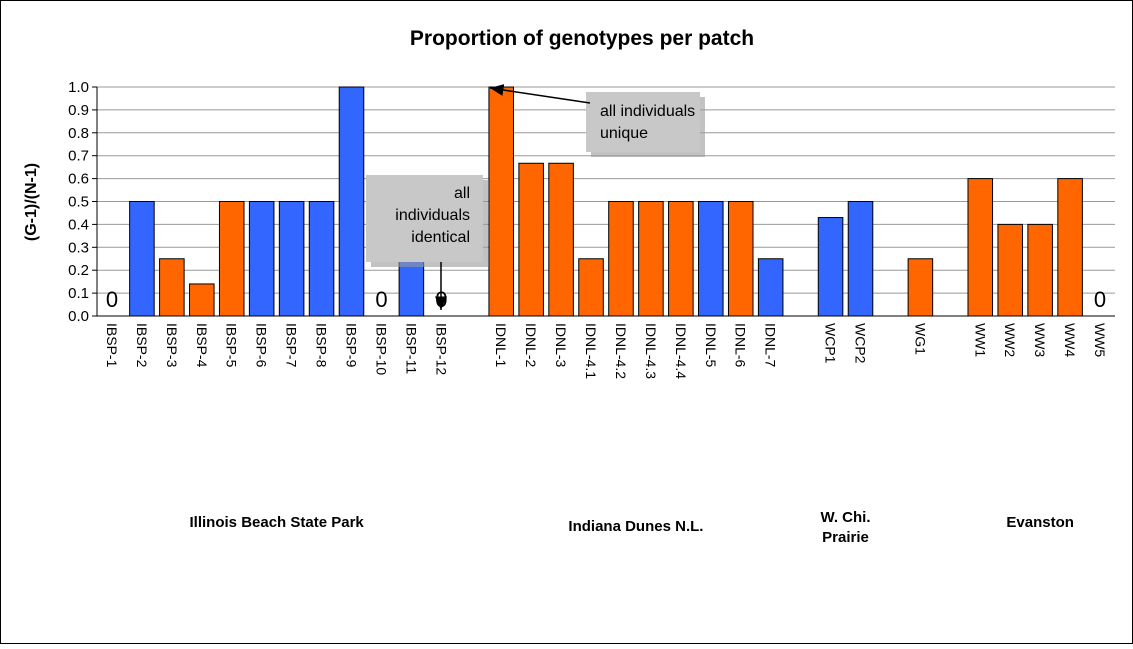  Describe the element at coordinates (741, 345) in the screenshot. I see `x-tick-label: IDNL-6` at that location.